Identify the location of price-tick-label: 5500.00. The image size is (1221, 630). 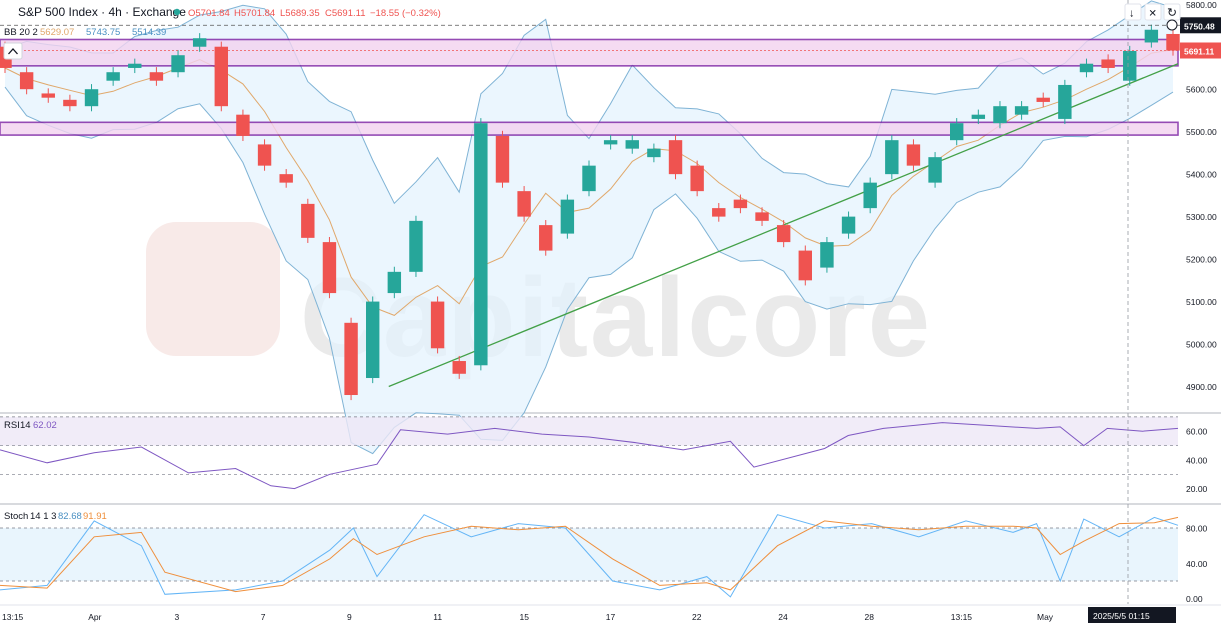
(1201, 132).